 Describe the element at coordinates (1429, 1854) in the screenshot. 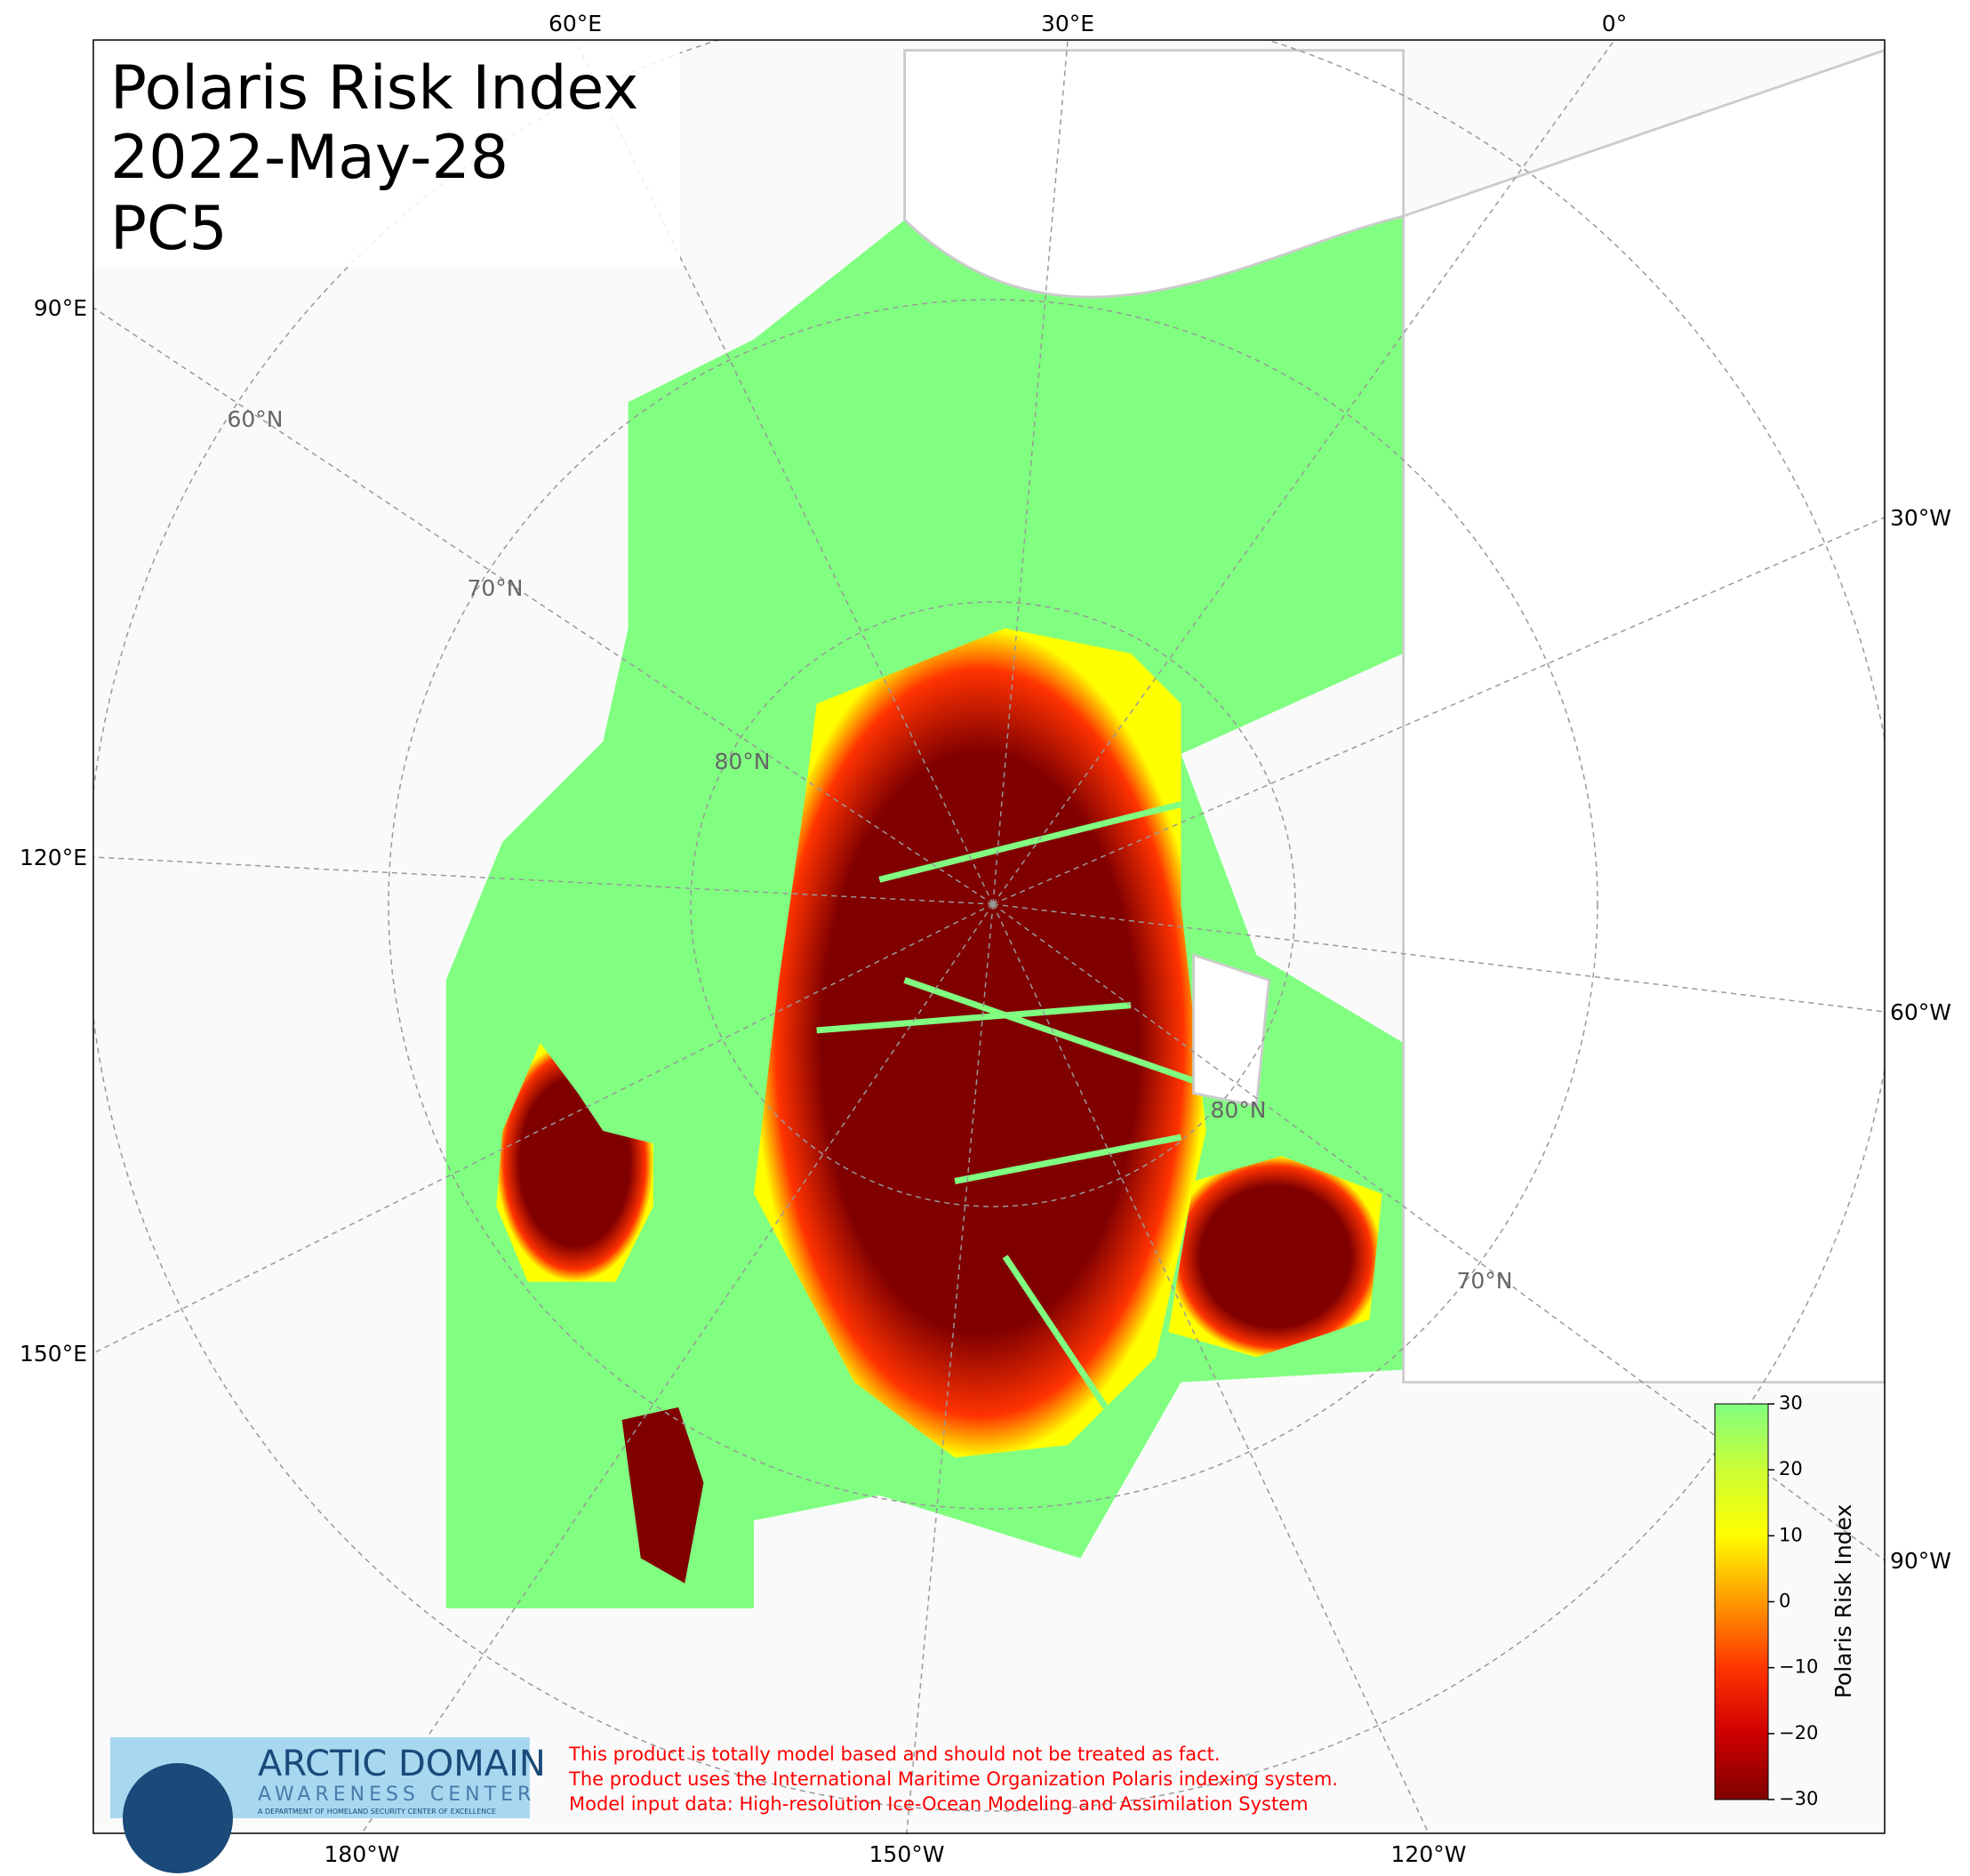

I see `longitude-label: 120°W` at that location.